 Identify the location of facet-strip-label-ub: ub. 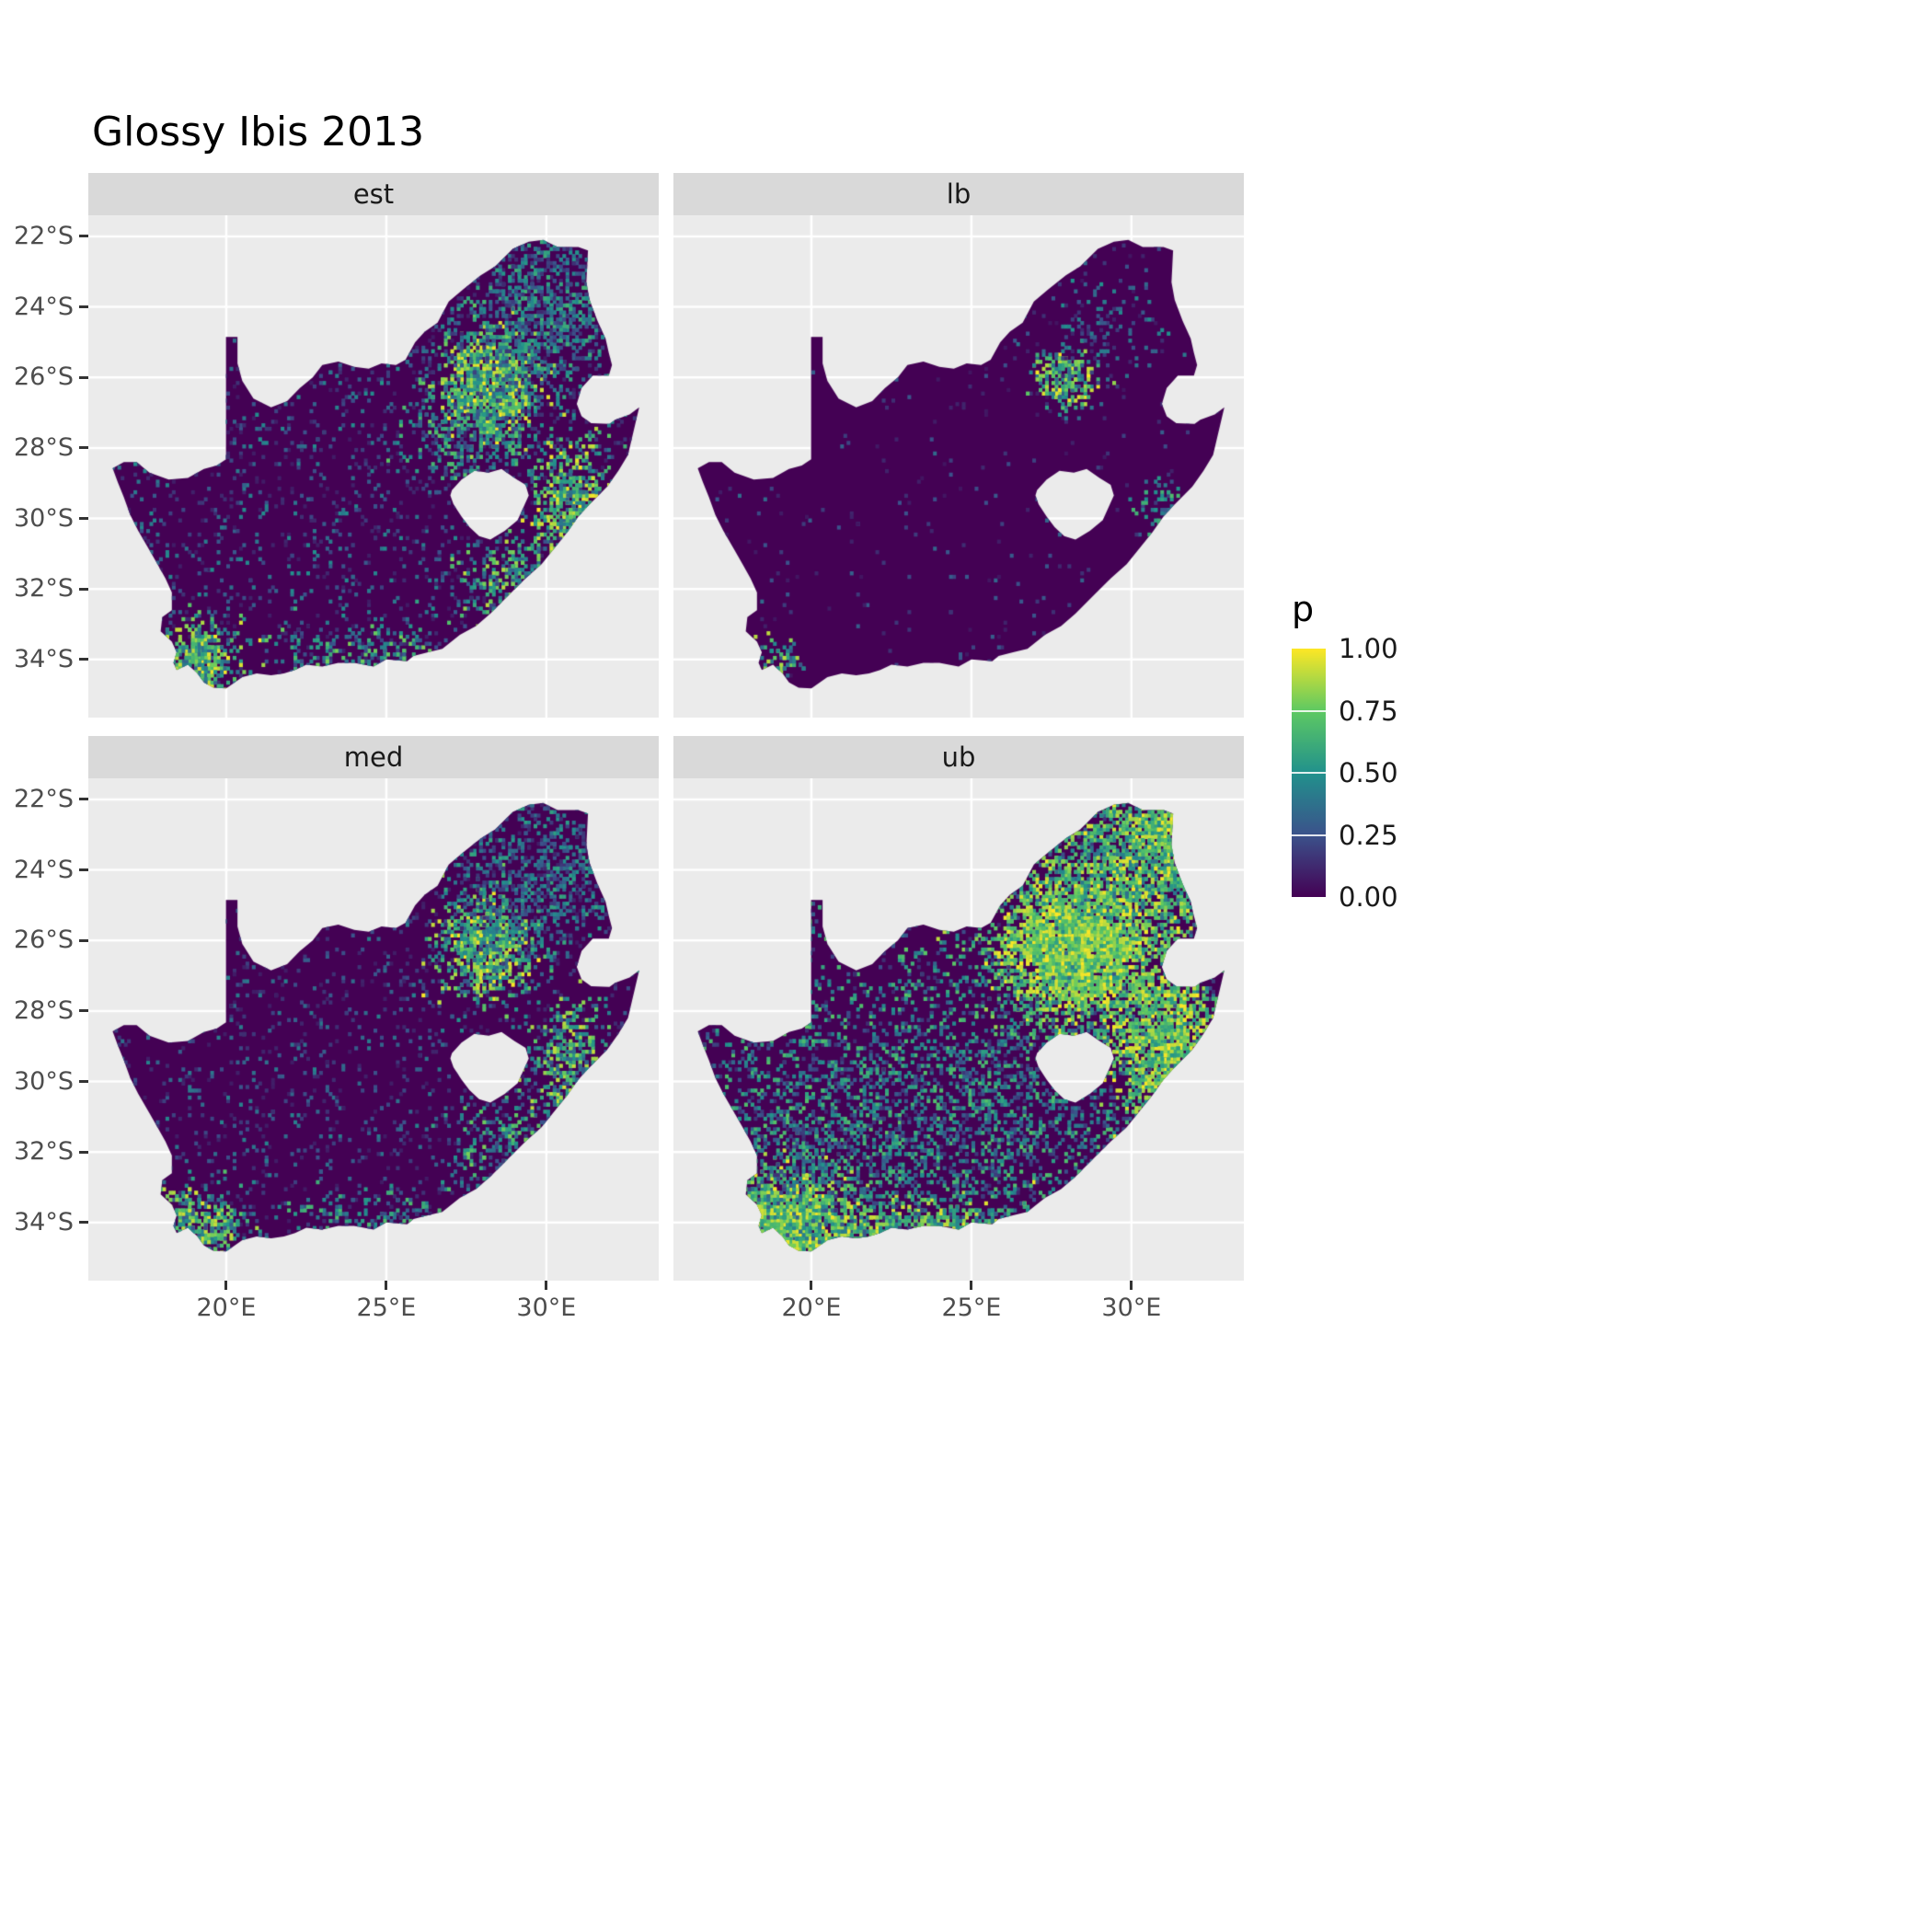
(958, 757).